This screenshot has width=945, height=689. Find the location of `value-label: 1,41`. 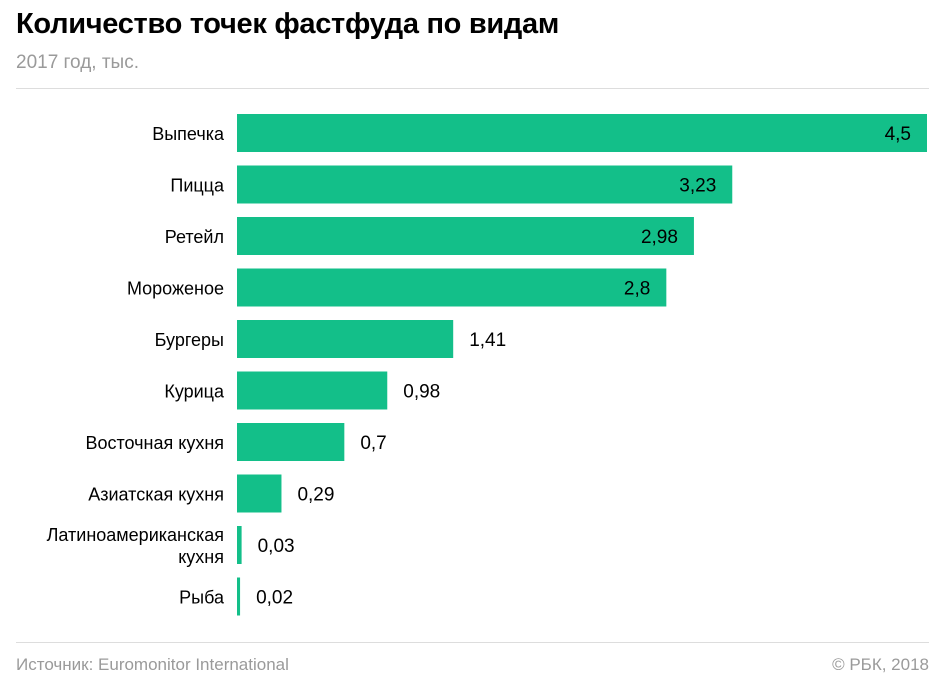

value-label: 1,41 is located at coordinates (487, 340).